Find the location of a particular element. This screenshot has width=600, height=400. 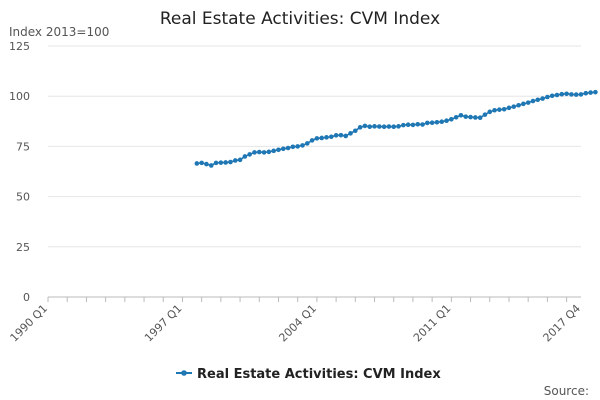

legend-marker is located at coordinates (184, 373).